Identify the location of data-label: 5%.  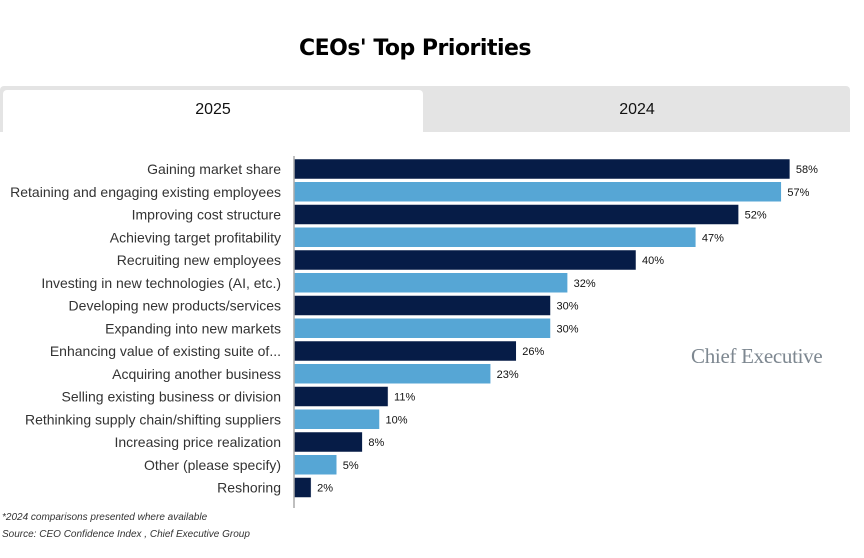
(351, 466).